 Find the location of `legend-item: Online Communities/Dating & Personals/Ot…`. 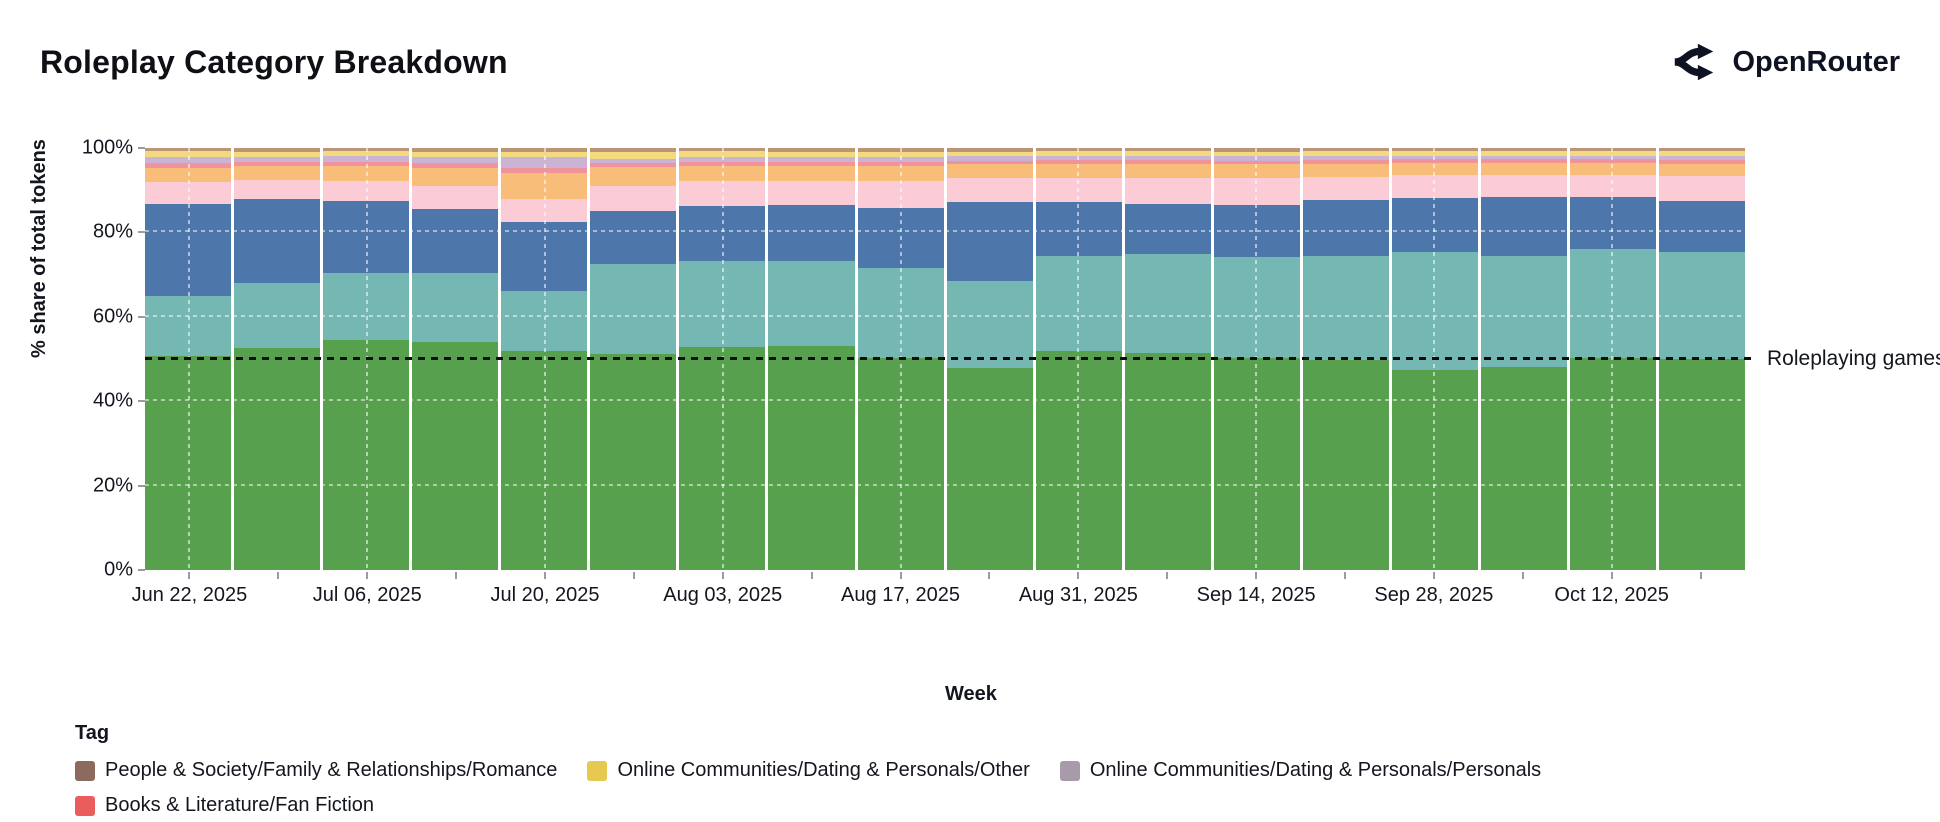

legend-item: Online Communities/Dating & Personals/Ot… is located at coordinates (808, 770).